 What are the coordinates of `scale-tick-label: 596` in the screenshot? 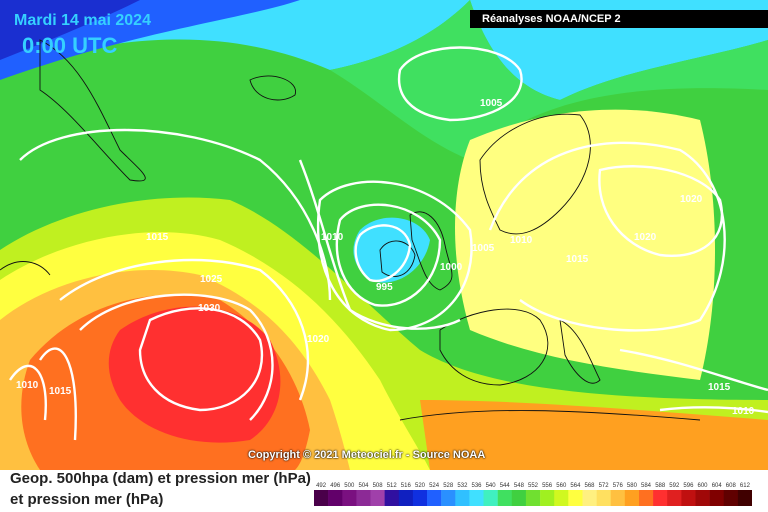 It's located at (688, 486).